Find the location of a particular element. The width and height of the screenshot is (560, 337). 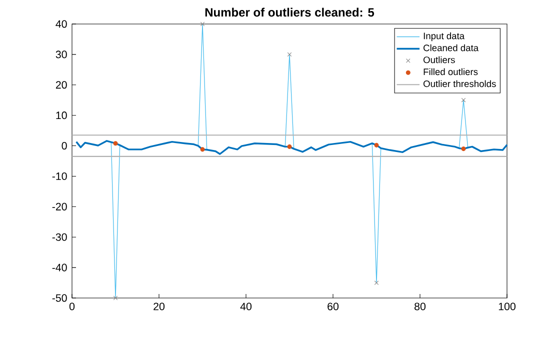

chart-title: Number of outliers cleaned: 5 is located at coordinates (289, 12).